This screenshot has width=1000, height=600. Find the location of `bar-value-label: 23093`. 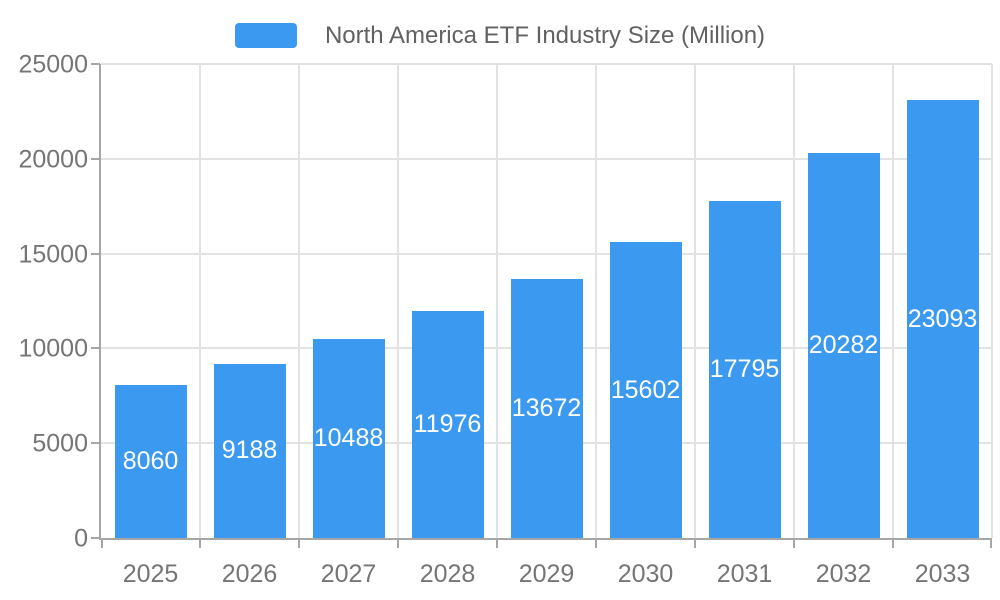

bar-value-label: 23093 is located at coordinates (942, 318).